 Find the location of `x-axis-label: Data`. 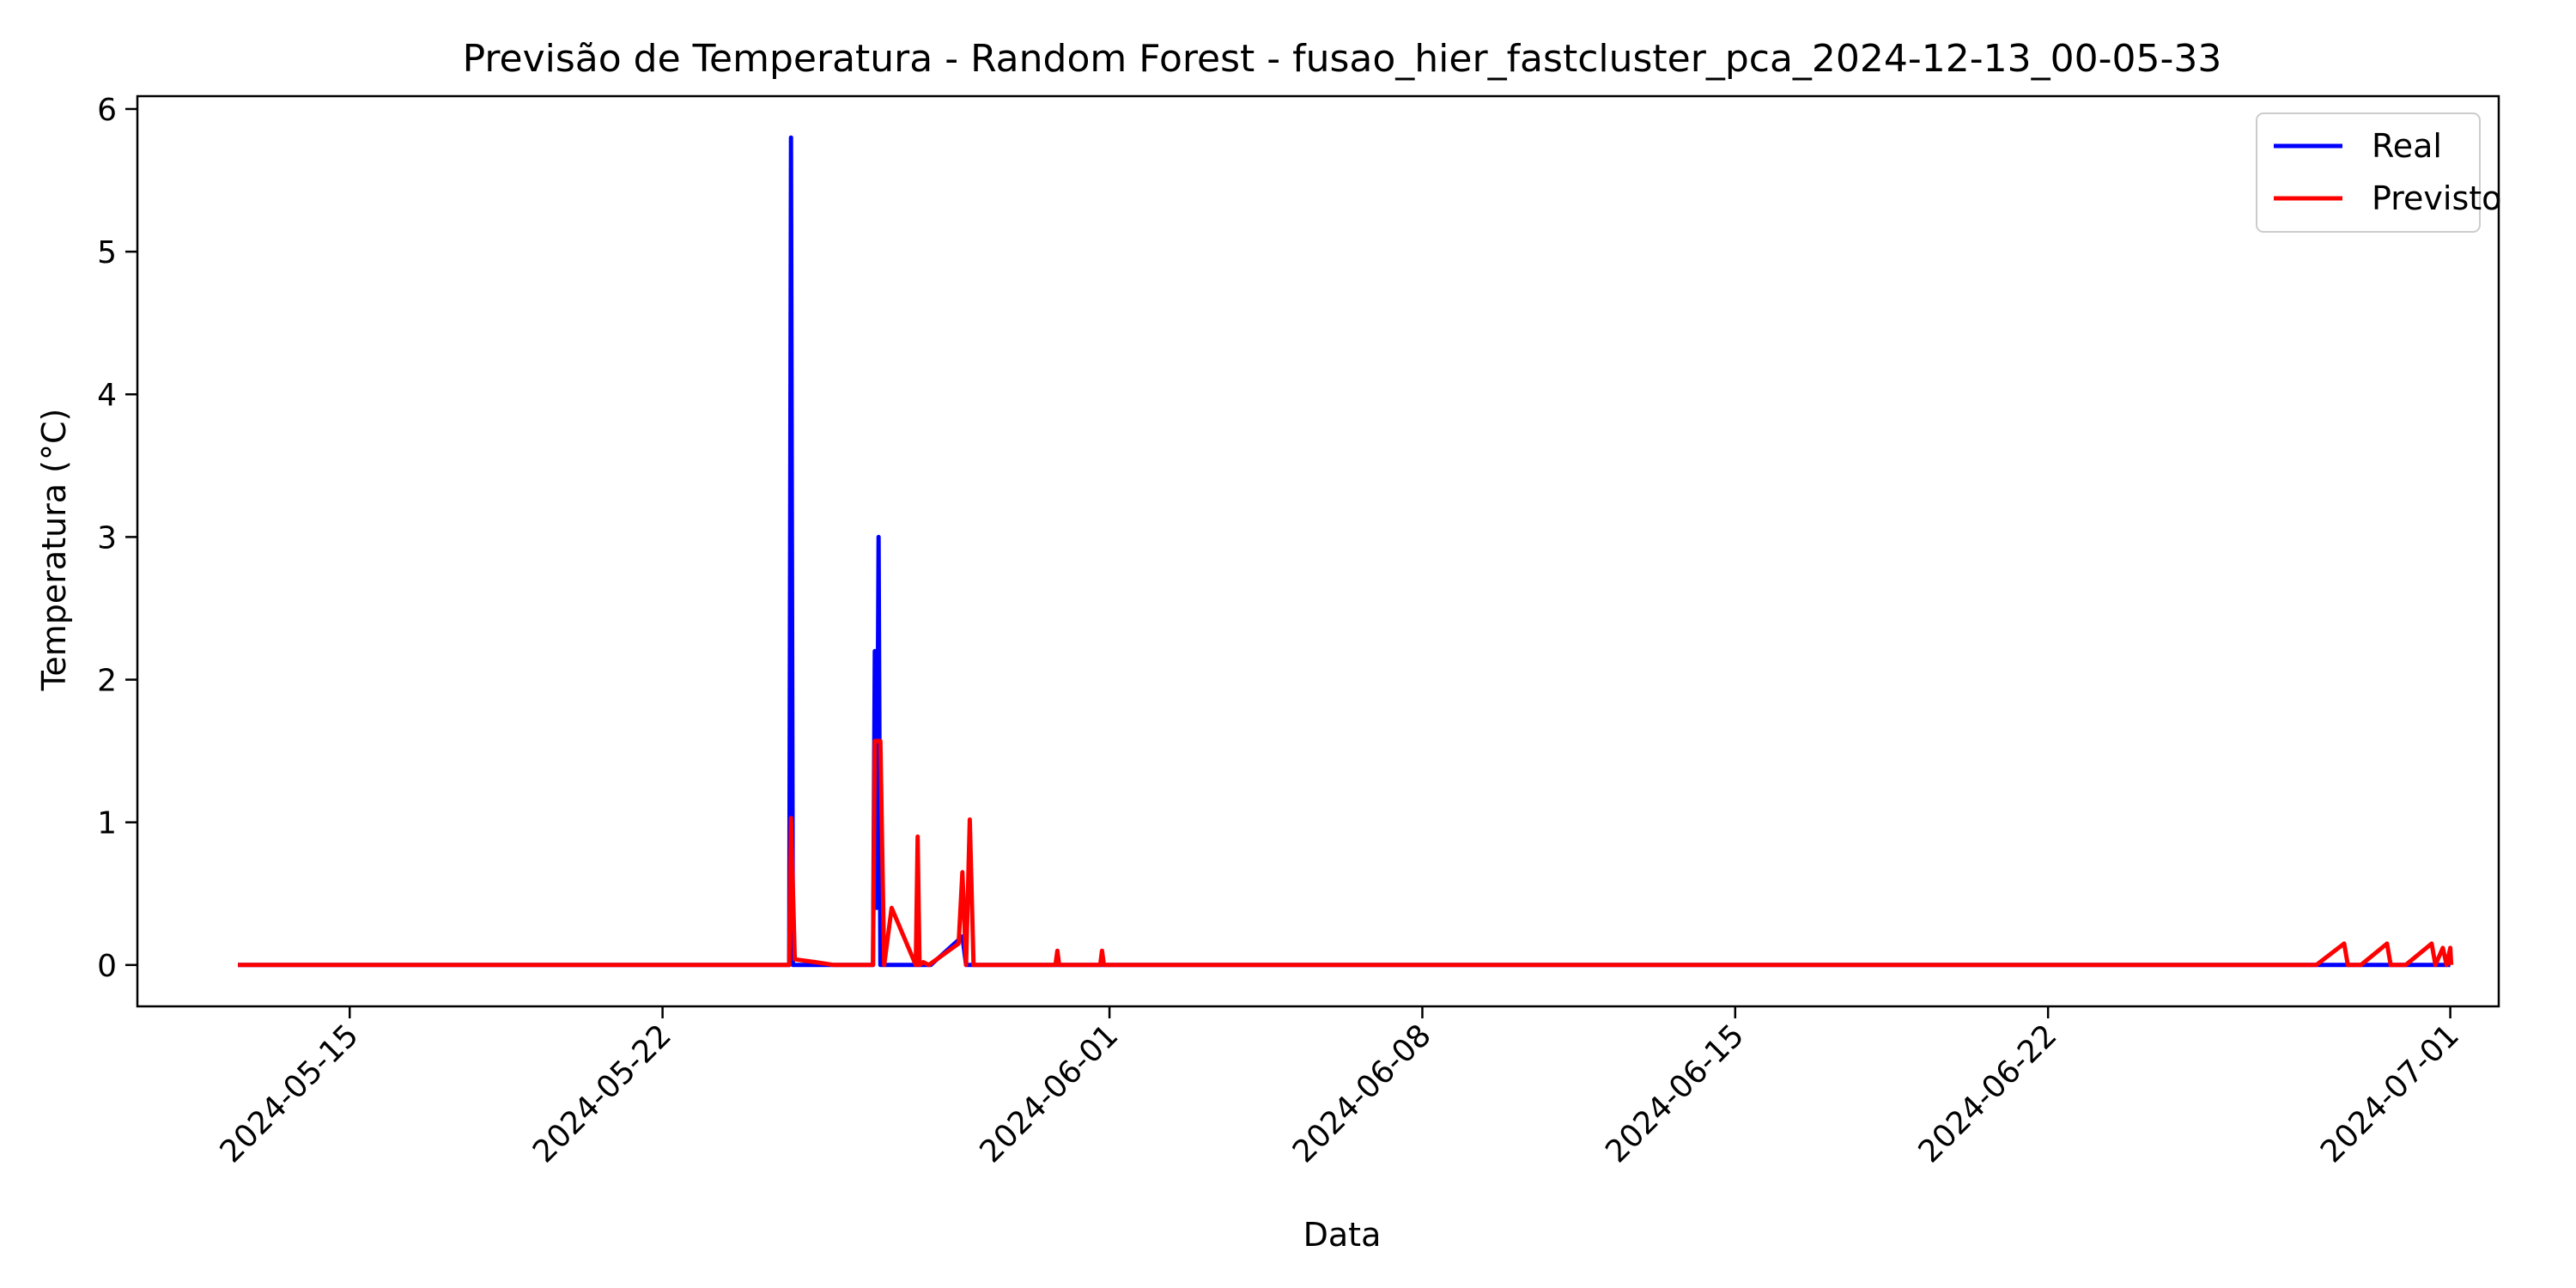

x-axis-label: Data is located at coordinates (1342, 1235).